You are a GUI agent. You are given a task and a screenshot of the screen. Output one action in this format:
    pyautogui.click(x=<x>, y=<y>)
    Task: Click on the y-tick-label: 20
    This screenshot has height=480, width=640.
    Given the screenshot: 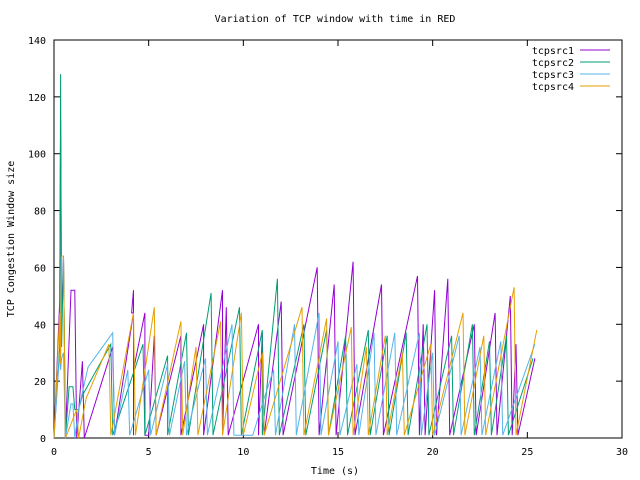 What is the action you would take?
    pyautogui.click(x=40, y=382)
    